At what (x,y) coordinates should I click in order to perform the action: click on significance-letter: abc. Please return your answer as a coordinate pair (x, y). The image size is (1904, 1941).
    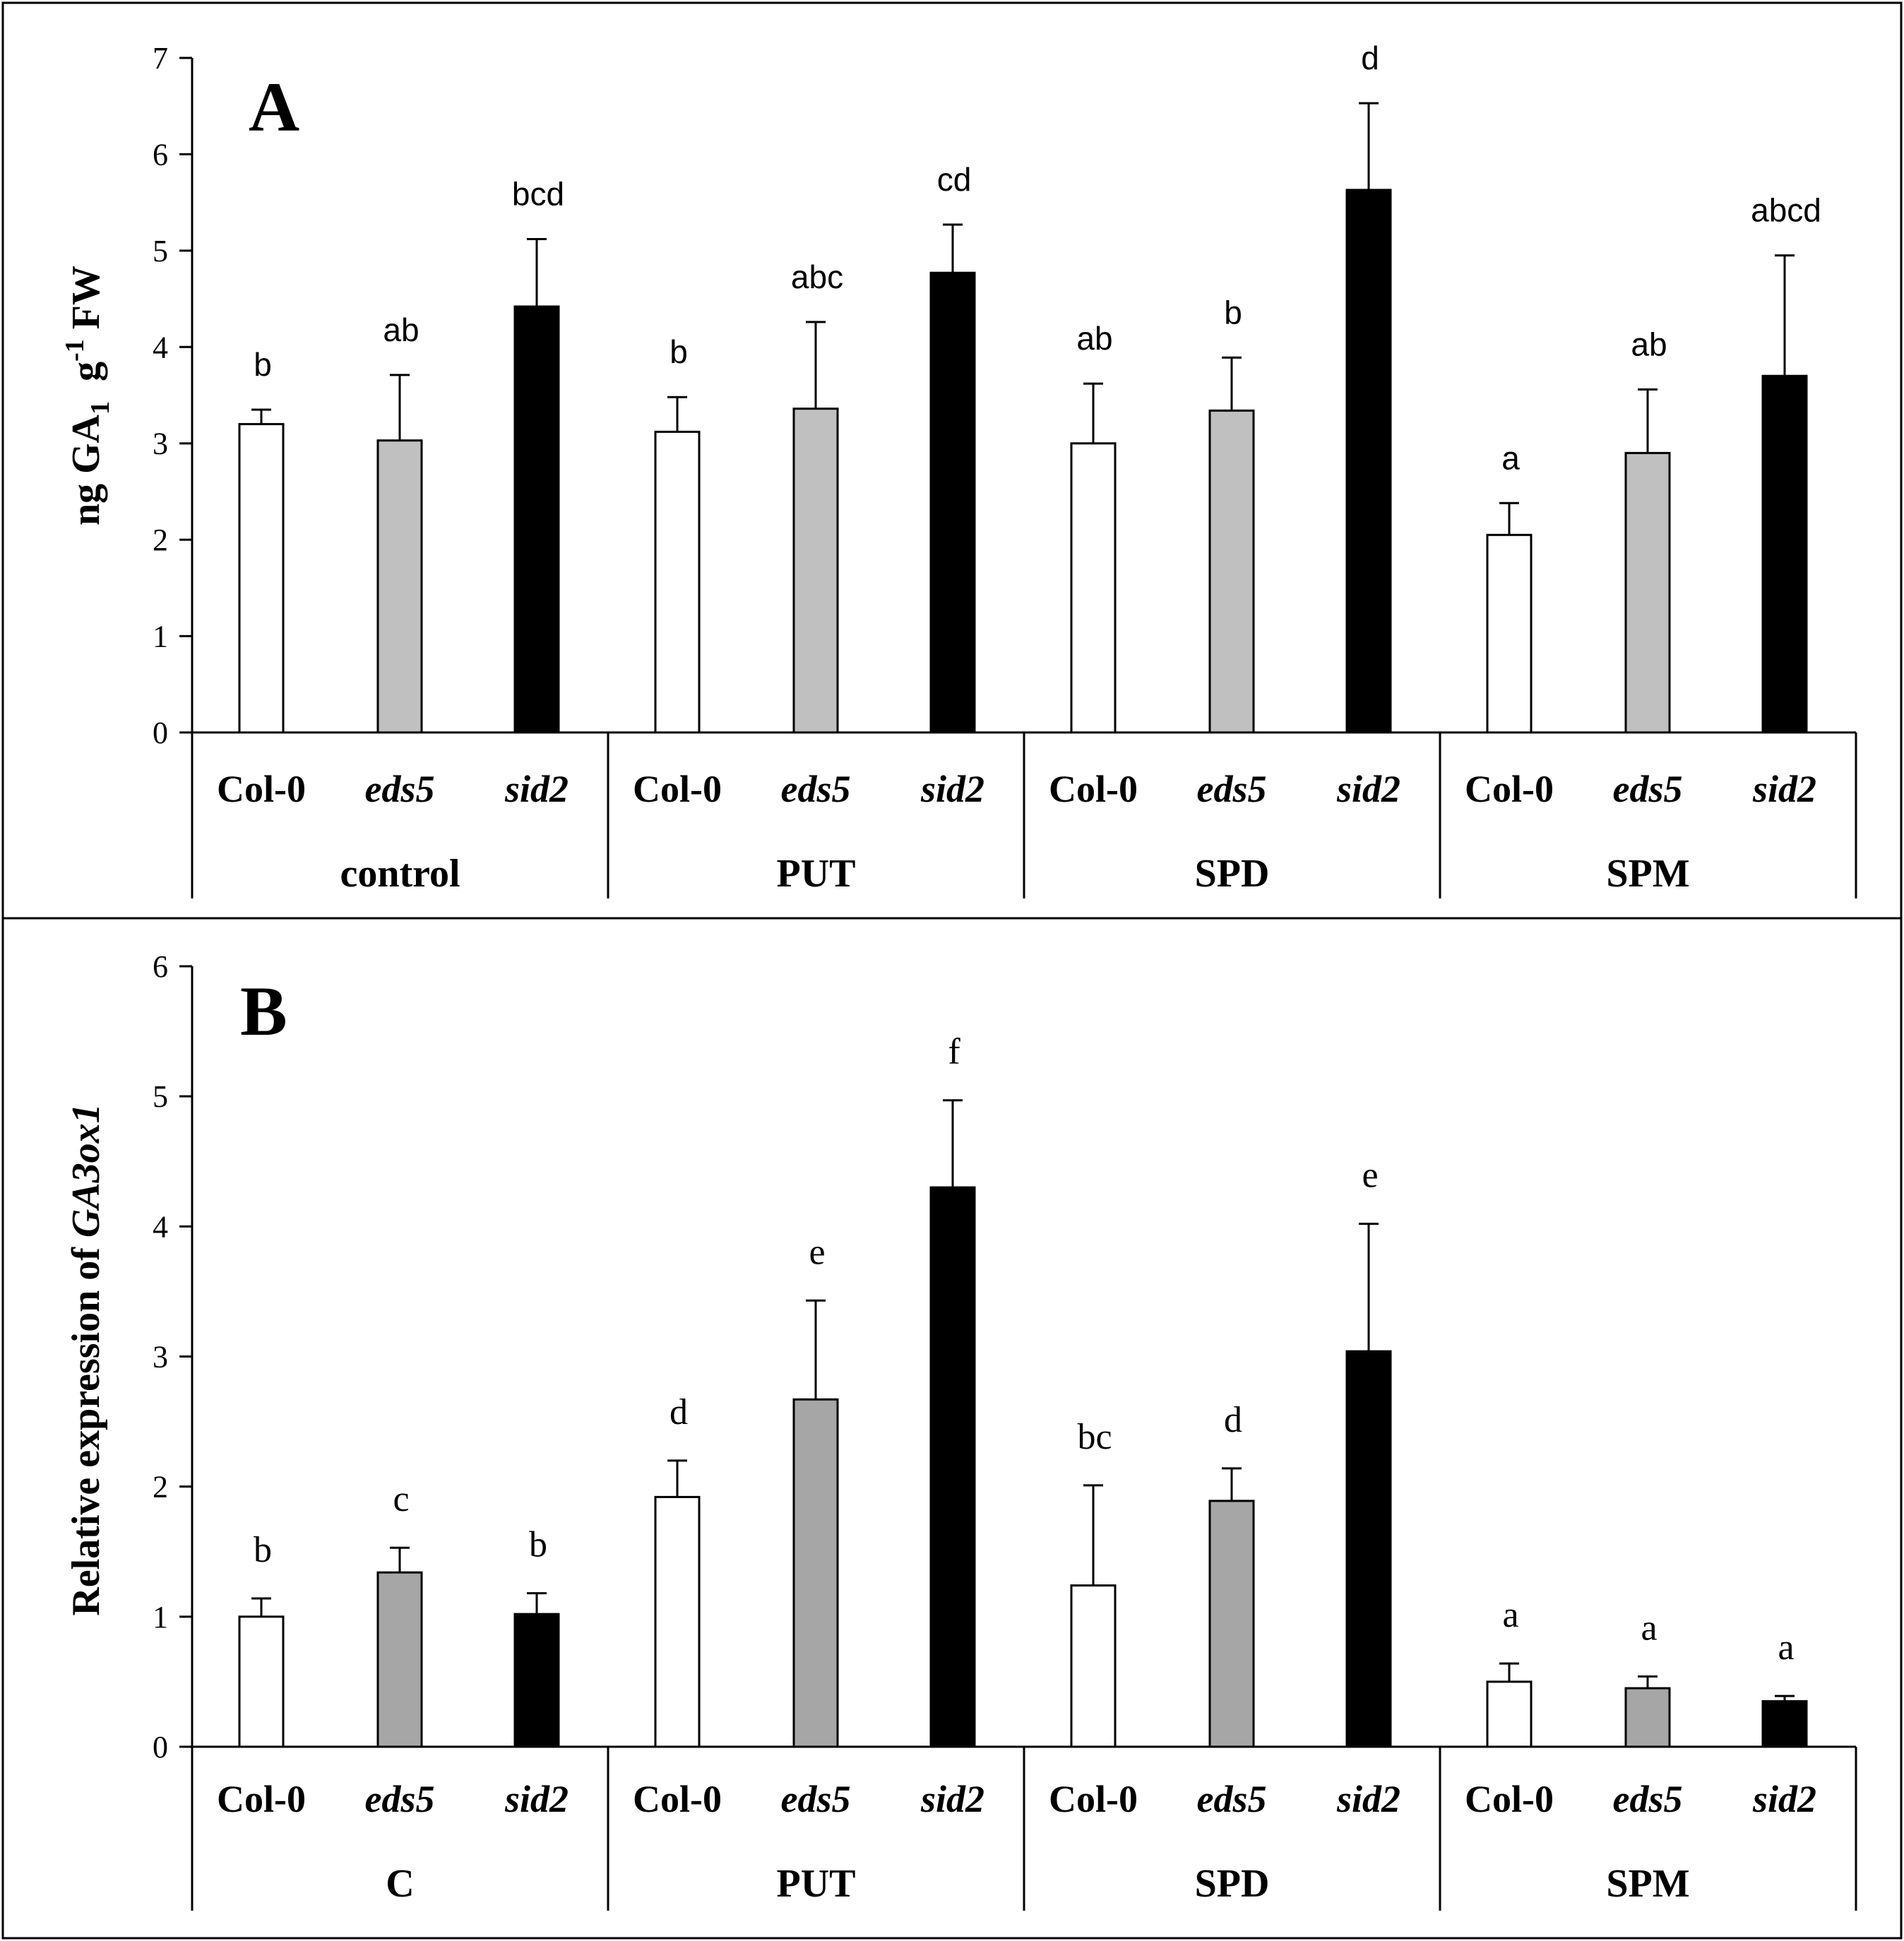
    Looking at the image, I should click on (817, 277).